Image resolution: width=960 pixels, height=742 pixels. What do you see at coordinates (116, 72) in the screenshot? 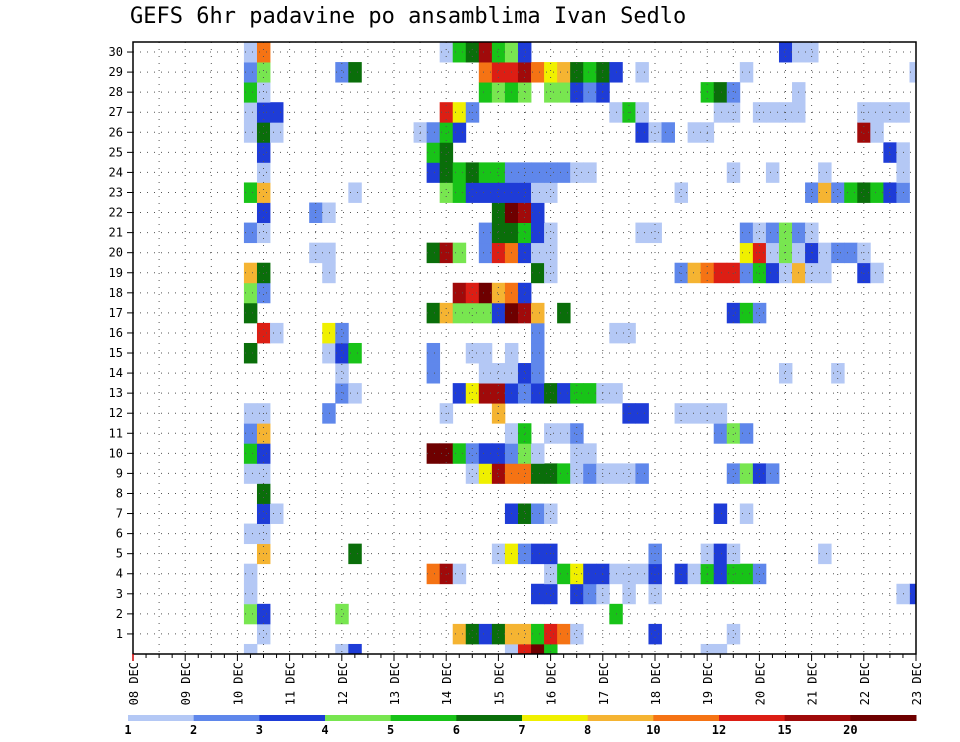
I see `y-tick-label: 29` at bounding box center [116, 72].